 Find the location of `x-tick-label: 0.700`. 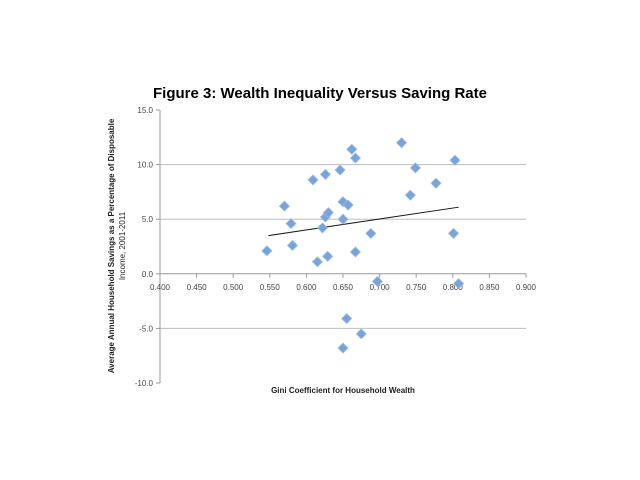

x-tick-label: 0.700 is located at coordinates (380, 287).